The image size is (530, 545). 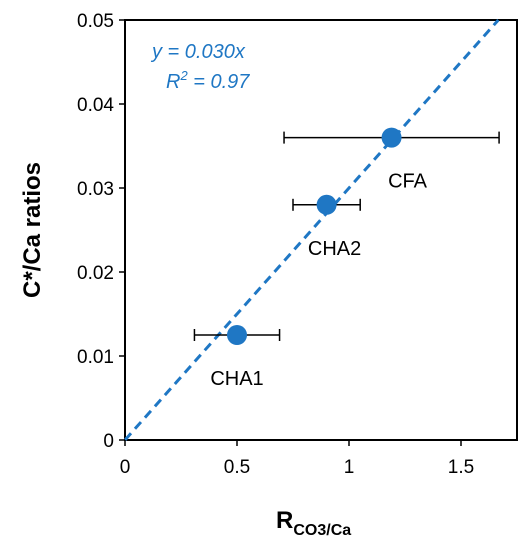 I want to click on x-tick-label: 0.5, so click(x=237, y=467).